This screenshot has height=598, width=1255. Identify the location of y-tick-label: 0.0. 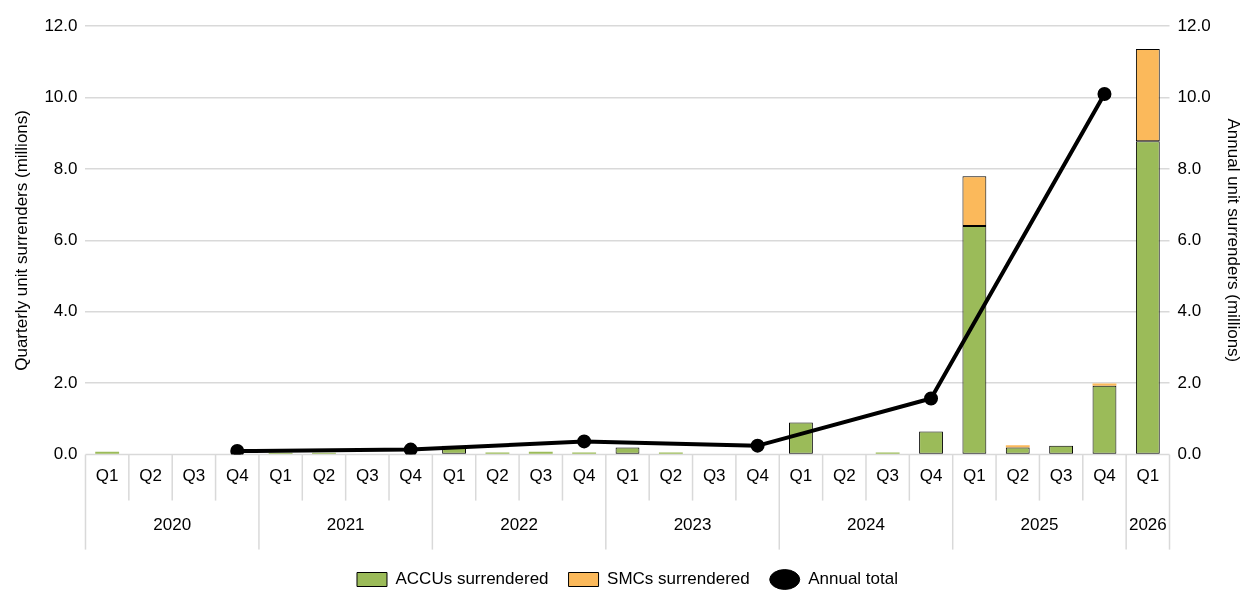
(65, 454).